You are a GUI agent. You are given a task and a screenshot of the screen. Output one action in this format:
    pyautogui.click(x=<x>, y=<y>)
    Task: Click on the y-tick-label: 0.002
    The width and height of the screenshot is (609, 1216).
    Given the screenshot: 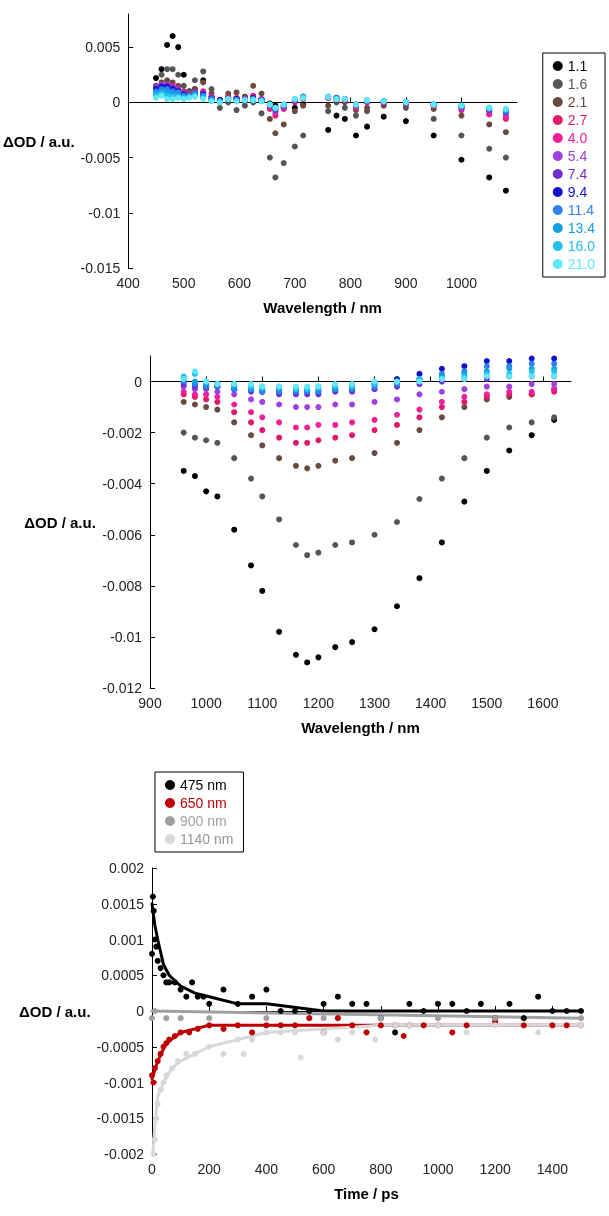 What is the action you would take?
    pyautogui.click(x=126, y=868)
    